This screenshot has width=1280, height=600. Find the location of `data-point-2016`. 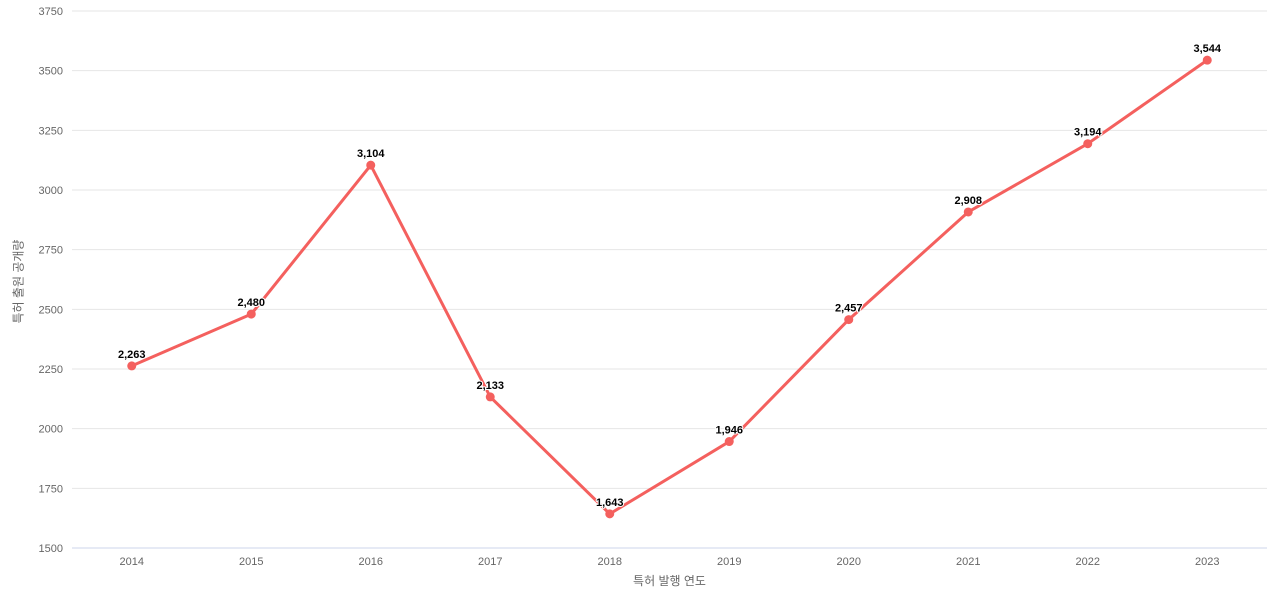

data-point-2016 is located at coordinates (371, 165).